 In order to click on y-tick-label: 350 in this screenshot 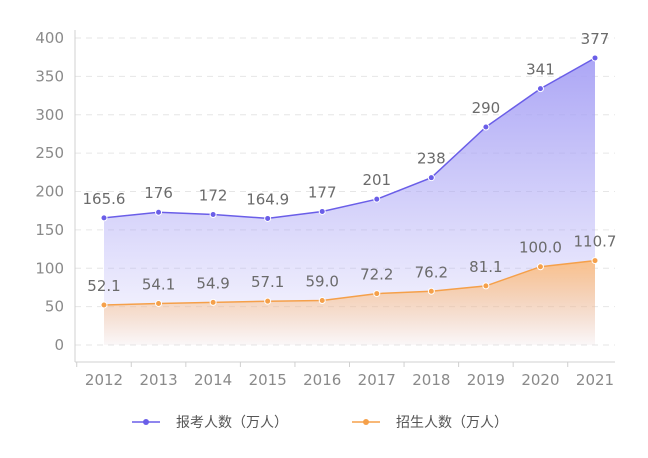, I will do `click(49, 76)`.